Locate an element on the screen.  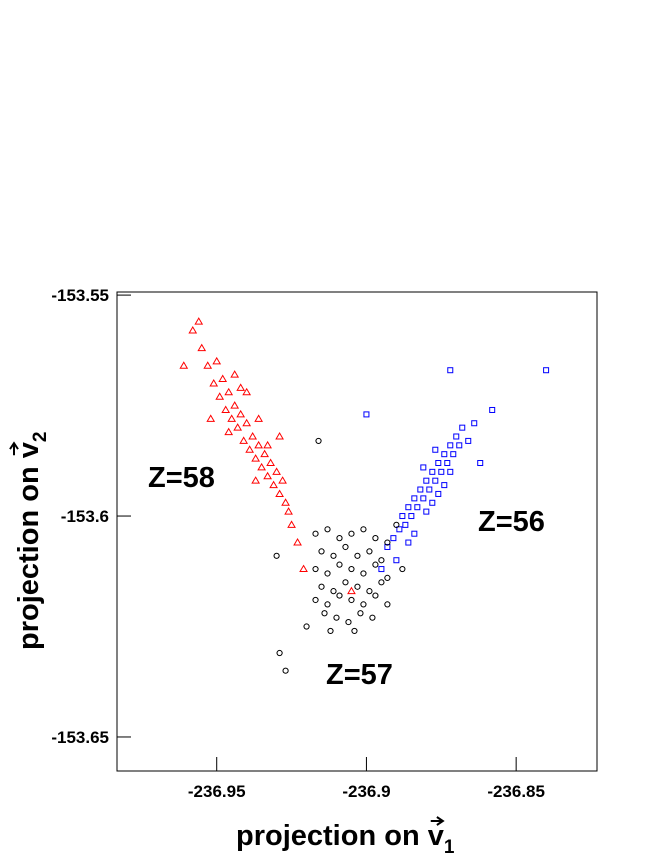
x-axis-title: projection on v1 is located at coordinates (345, 837).